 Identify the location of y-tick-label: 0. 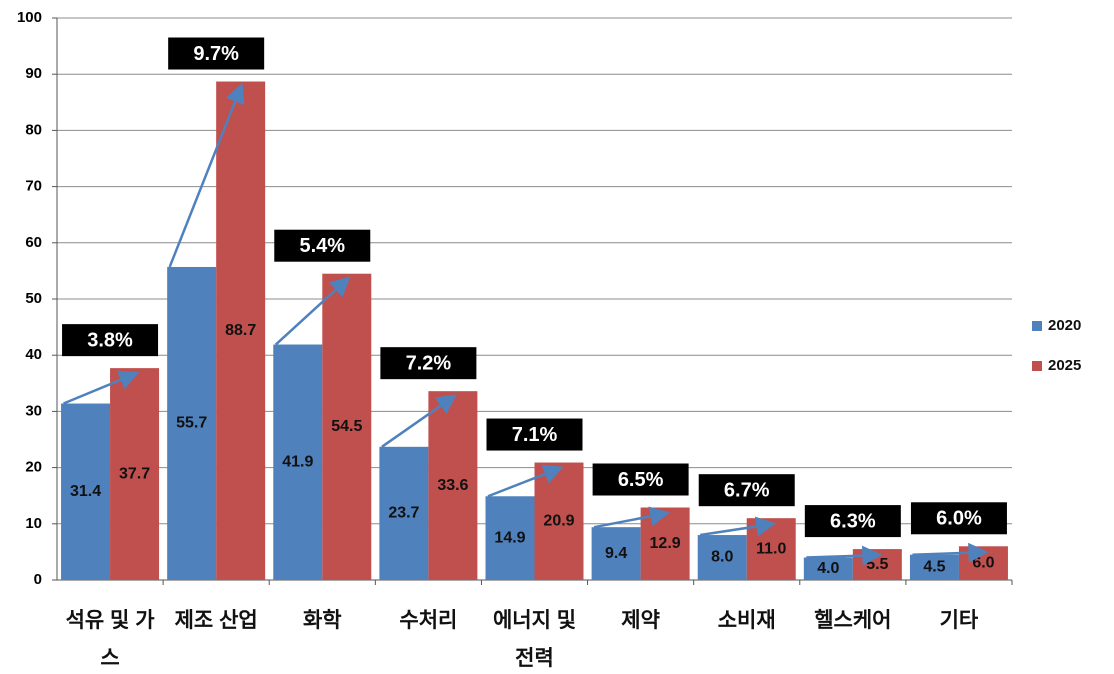
(38, 579).